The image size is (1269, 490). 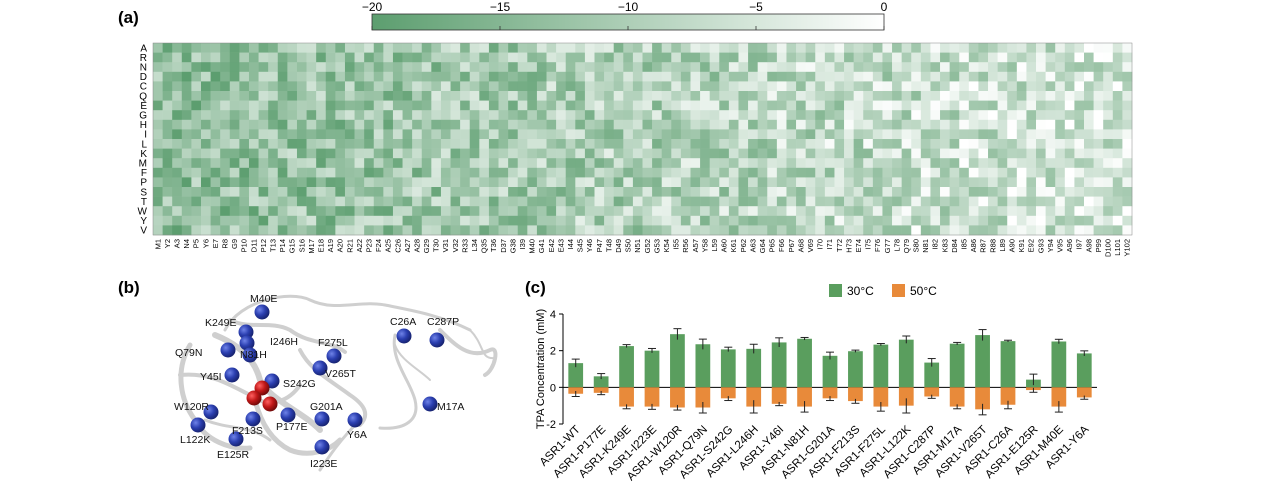 What do you see at coordinates (143, 106) in the screenshot?
I see `heatmap-row-label: E` at bounding box center [143, 106].